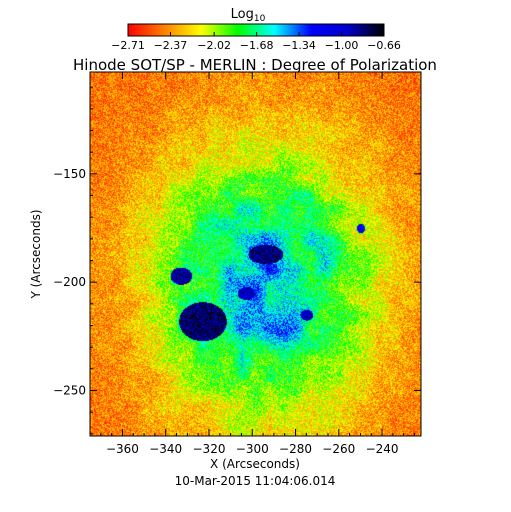 This screenshot has height=512, width=511. Describe the element at coordinates (36, 254) in the screenshot. I see `y-axis-label: Y (Arcseconds)` at that location.